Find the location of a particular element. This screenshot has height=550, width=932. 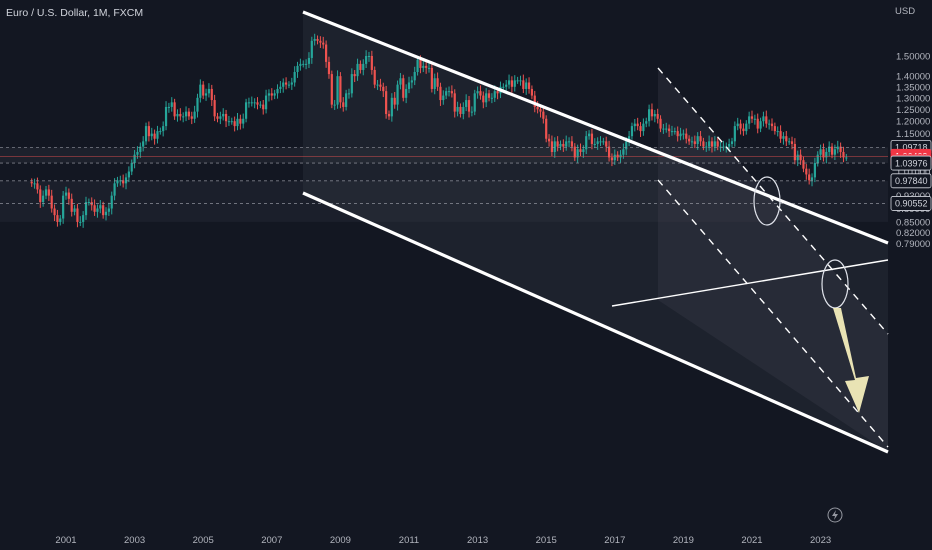

x-tick-label: 2009 is located at coordinates (340, 540).